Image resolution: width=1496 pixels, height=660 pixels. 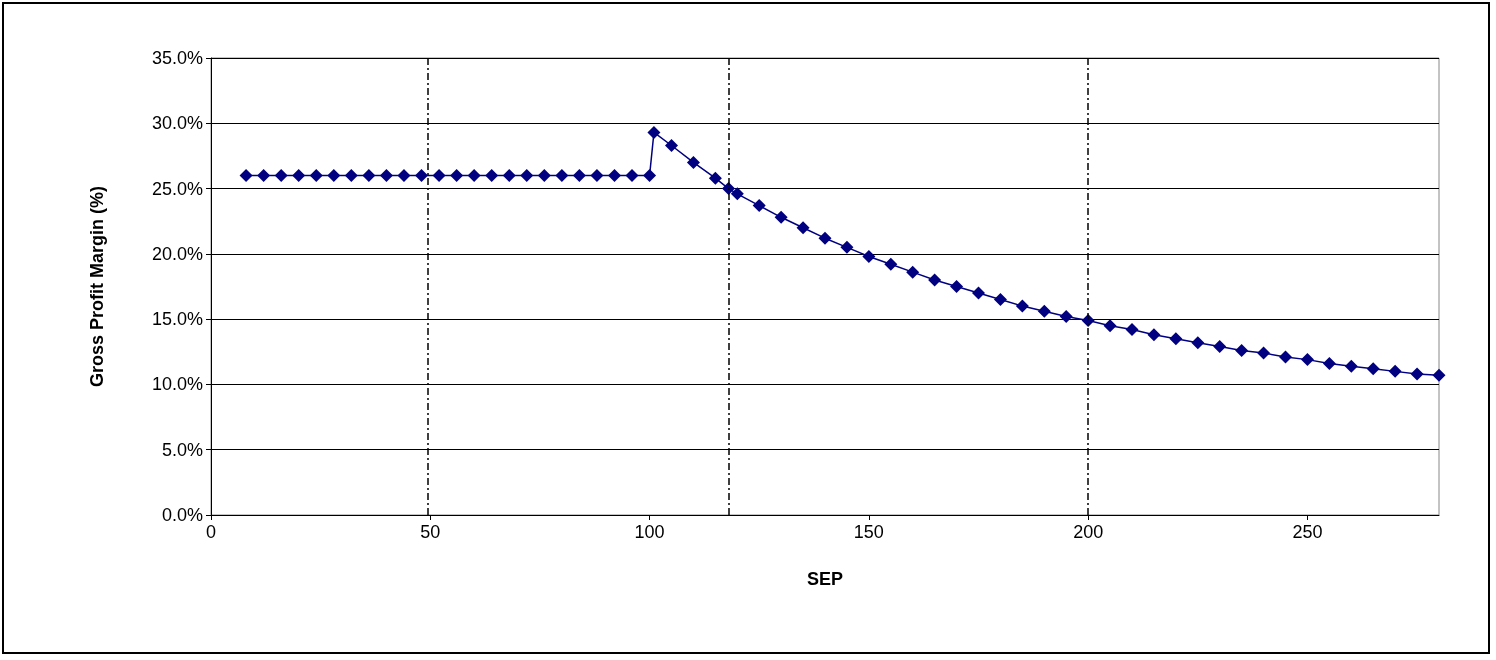 I want to click on y-tick-label: 10.0%, so click(x=177, y=384).